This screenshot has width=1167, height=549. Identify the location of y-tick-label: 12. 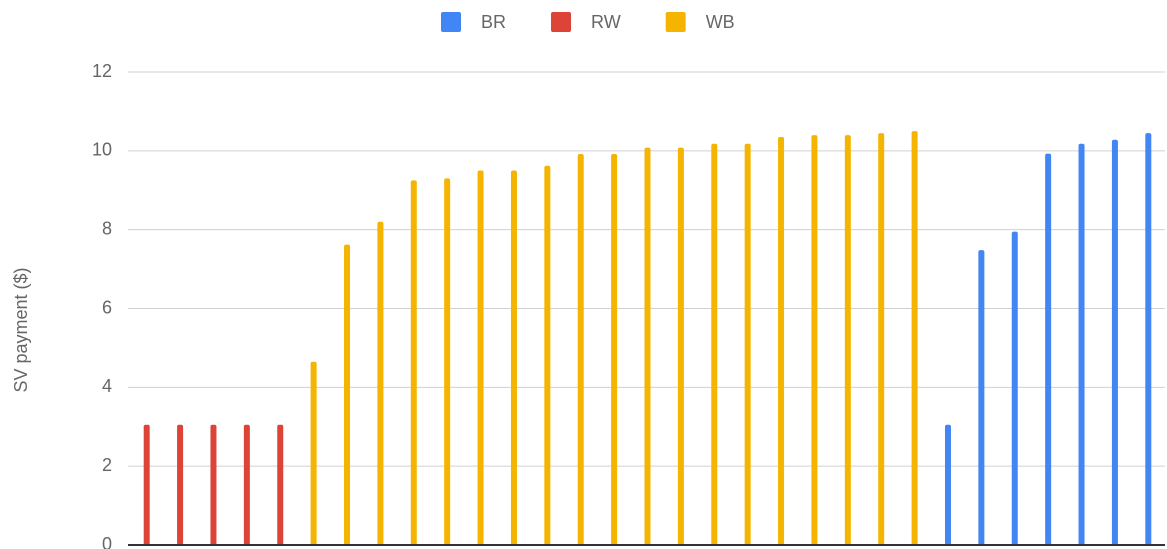
(102, 71).